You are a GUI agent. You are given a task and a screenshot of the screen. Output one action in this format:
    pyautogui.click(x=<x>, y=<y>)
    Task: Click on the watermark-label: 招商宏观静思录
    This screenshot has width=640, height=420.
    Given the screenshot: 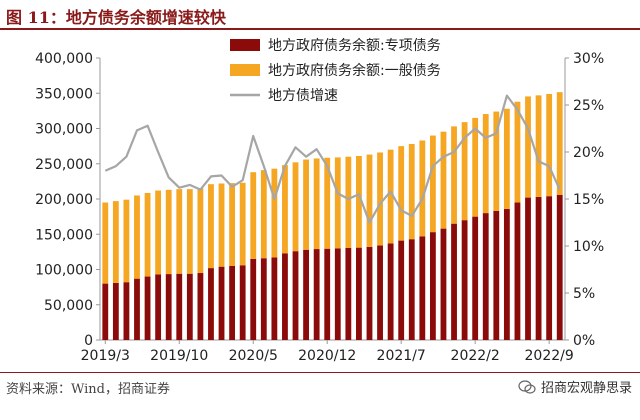 What is the action you would take?
    pyautogui.click(x=586, y=388)
    